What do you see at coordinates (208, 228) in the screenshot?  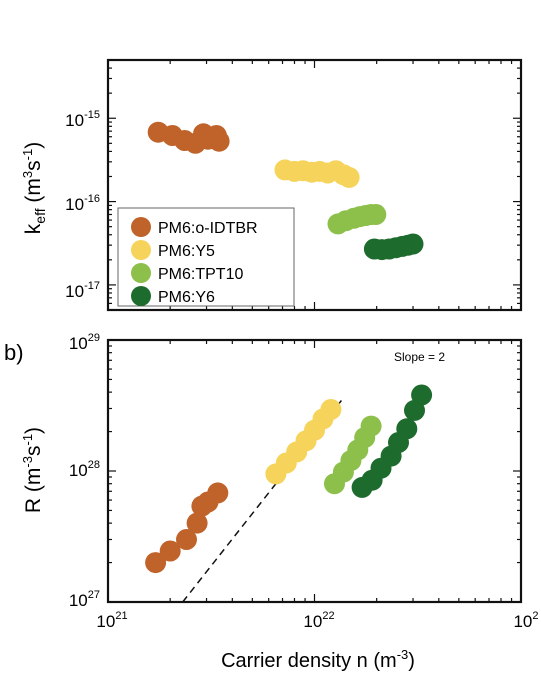 I see `legend-label-o-idtbr: PM6:o-IDTBR` at bounding box center [208, 228].